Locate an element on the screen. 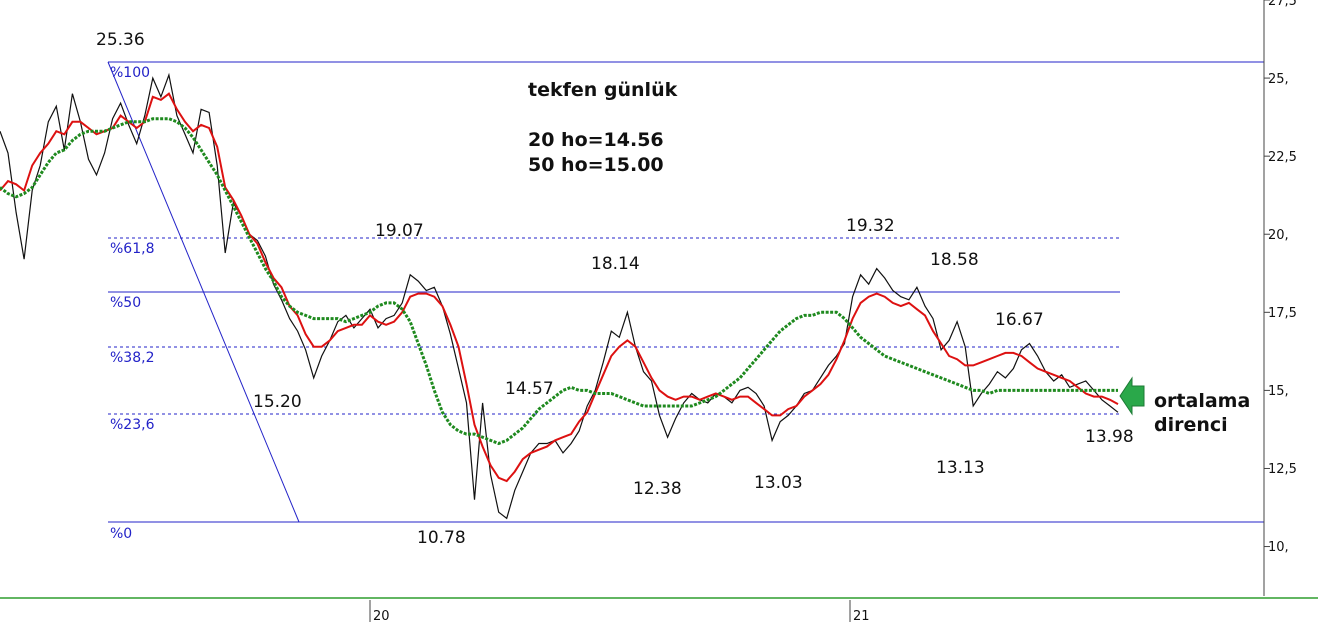 The height and width of the screenshot is (624, 1318). note-line-direnci: direnci is located at coordinates (1191, 425).